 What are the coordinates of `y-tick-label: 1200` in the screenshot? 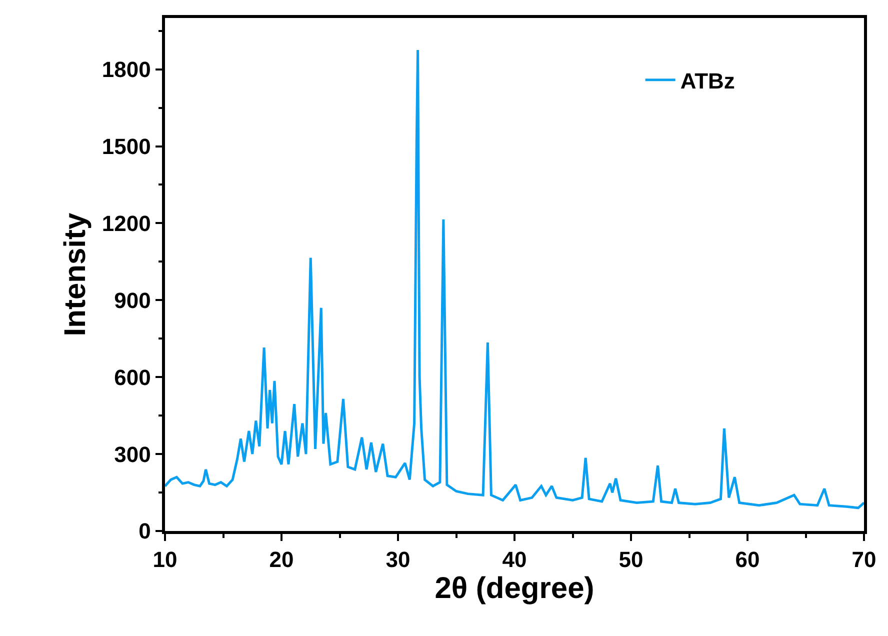 It's located at (126, 223).